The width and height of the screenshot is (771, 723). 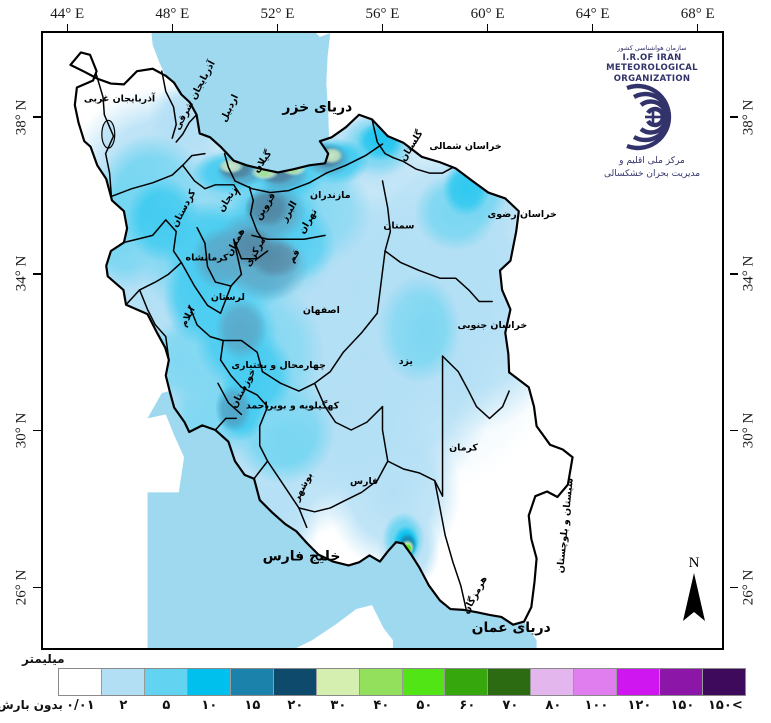 I want to click on lat-tick-text: 38° N, so click(x=748, y=117).